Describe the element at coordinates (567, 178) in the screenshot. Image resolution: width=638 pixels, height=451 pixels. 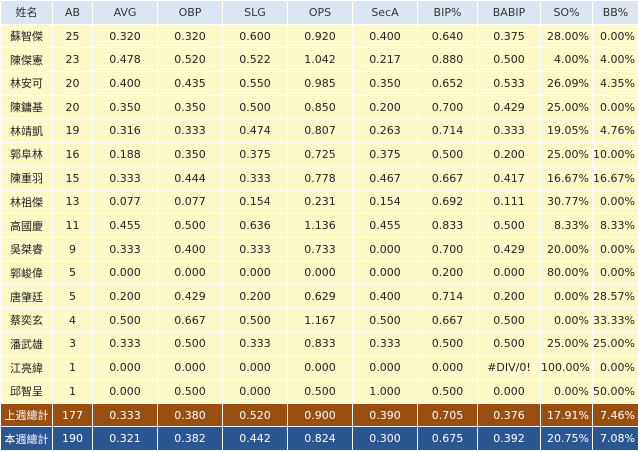
I see `stat-cell: 16.67%` at that location.